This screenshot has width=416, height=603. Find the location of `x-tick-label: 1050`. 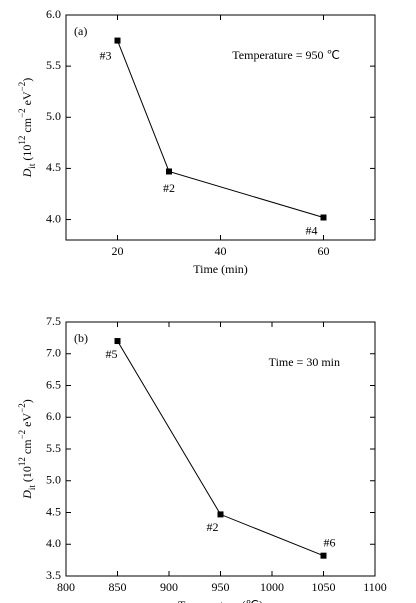

x-tick-label: 1050 is located at coordinates (324, 587).